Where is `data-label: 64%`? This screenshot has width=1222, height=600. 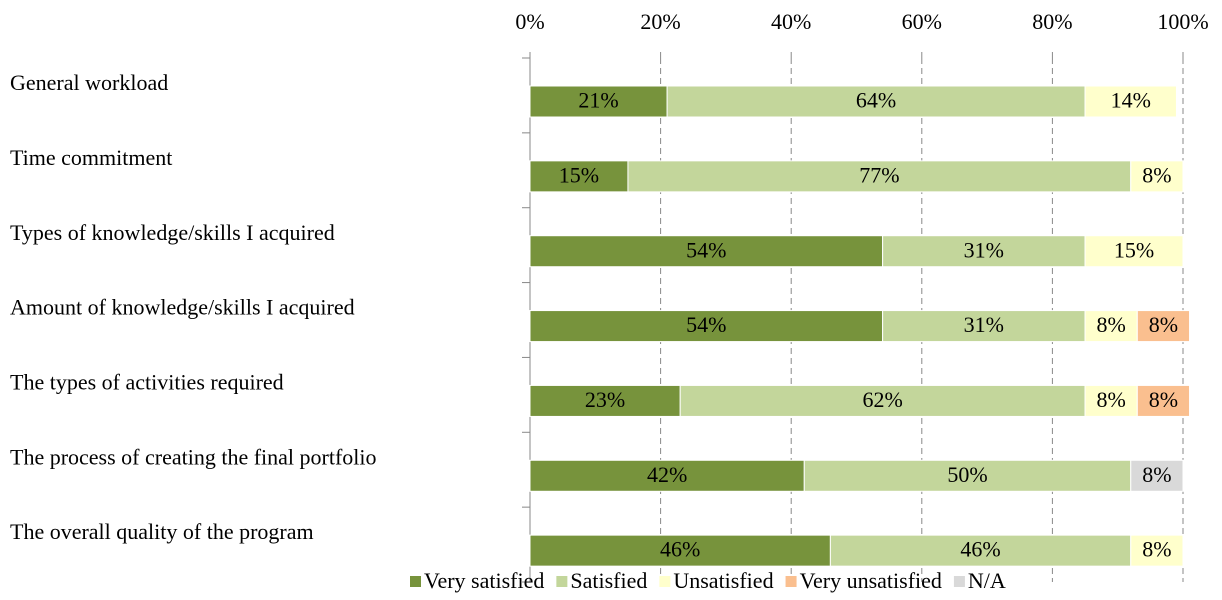 data-label: 64% is located at coordinates (876, 100).